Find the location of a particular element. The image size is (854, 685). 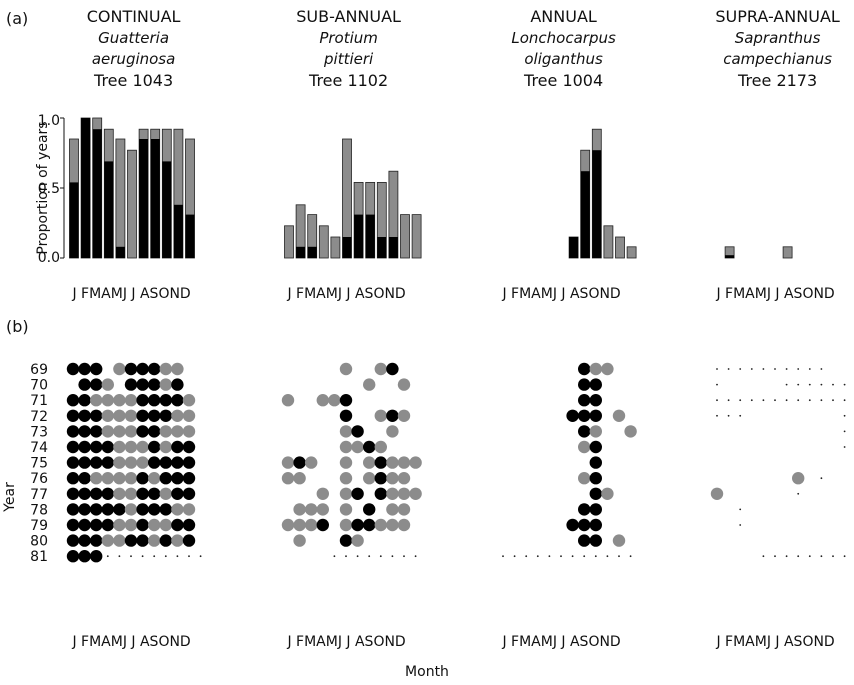

year-axis-label: Year is located at coordinates (10, 497).